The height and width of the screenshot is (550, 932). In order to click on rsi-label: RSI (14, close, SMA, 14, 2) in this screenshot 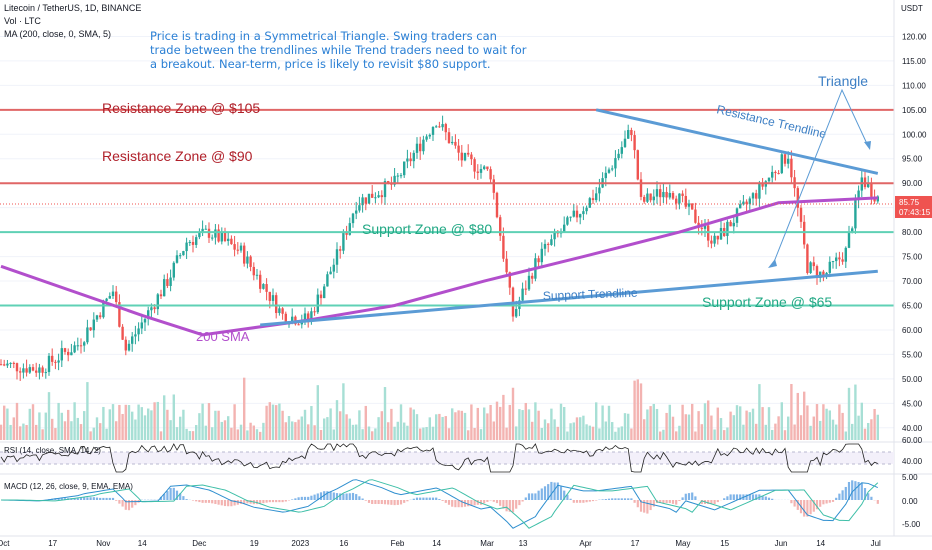, I will do `click(52, 450)`.